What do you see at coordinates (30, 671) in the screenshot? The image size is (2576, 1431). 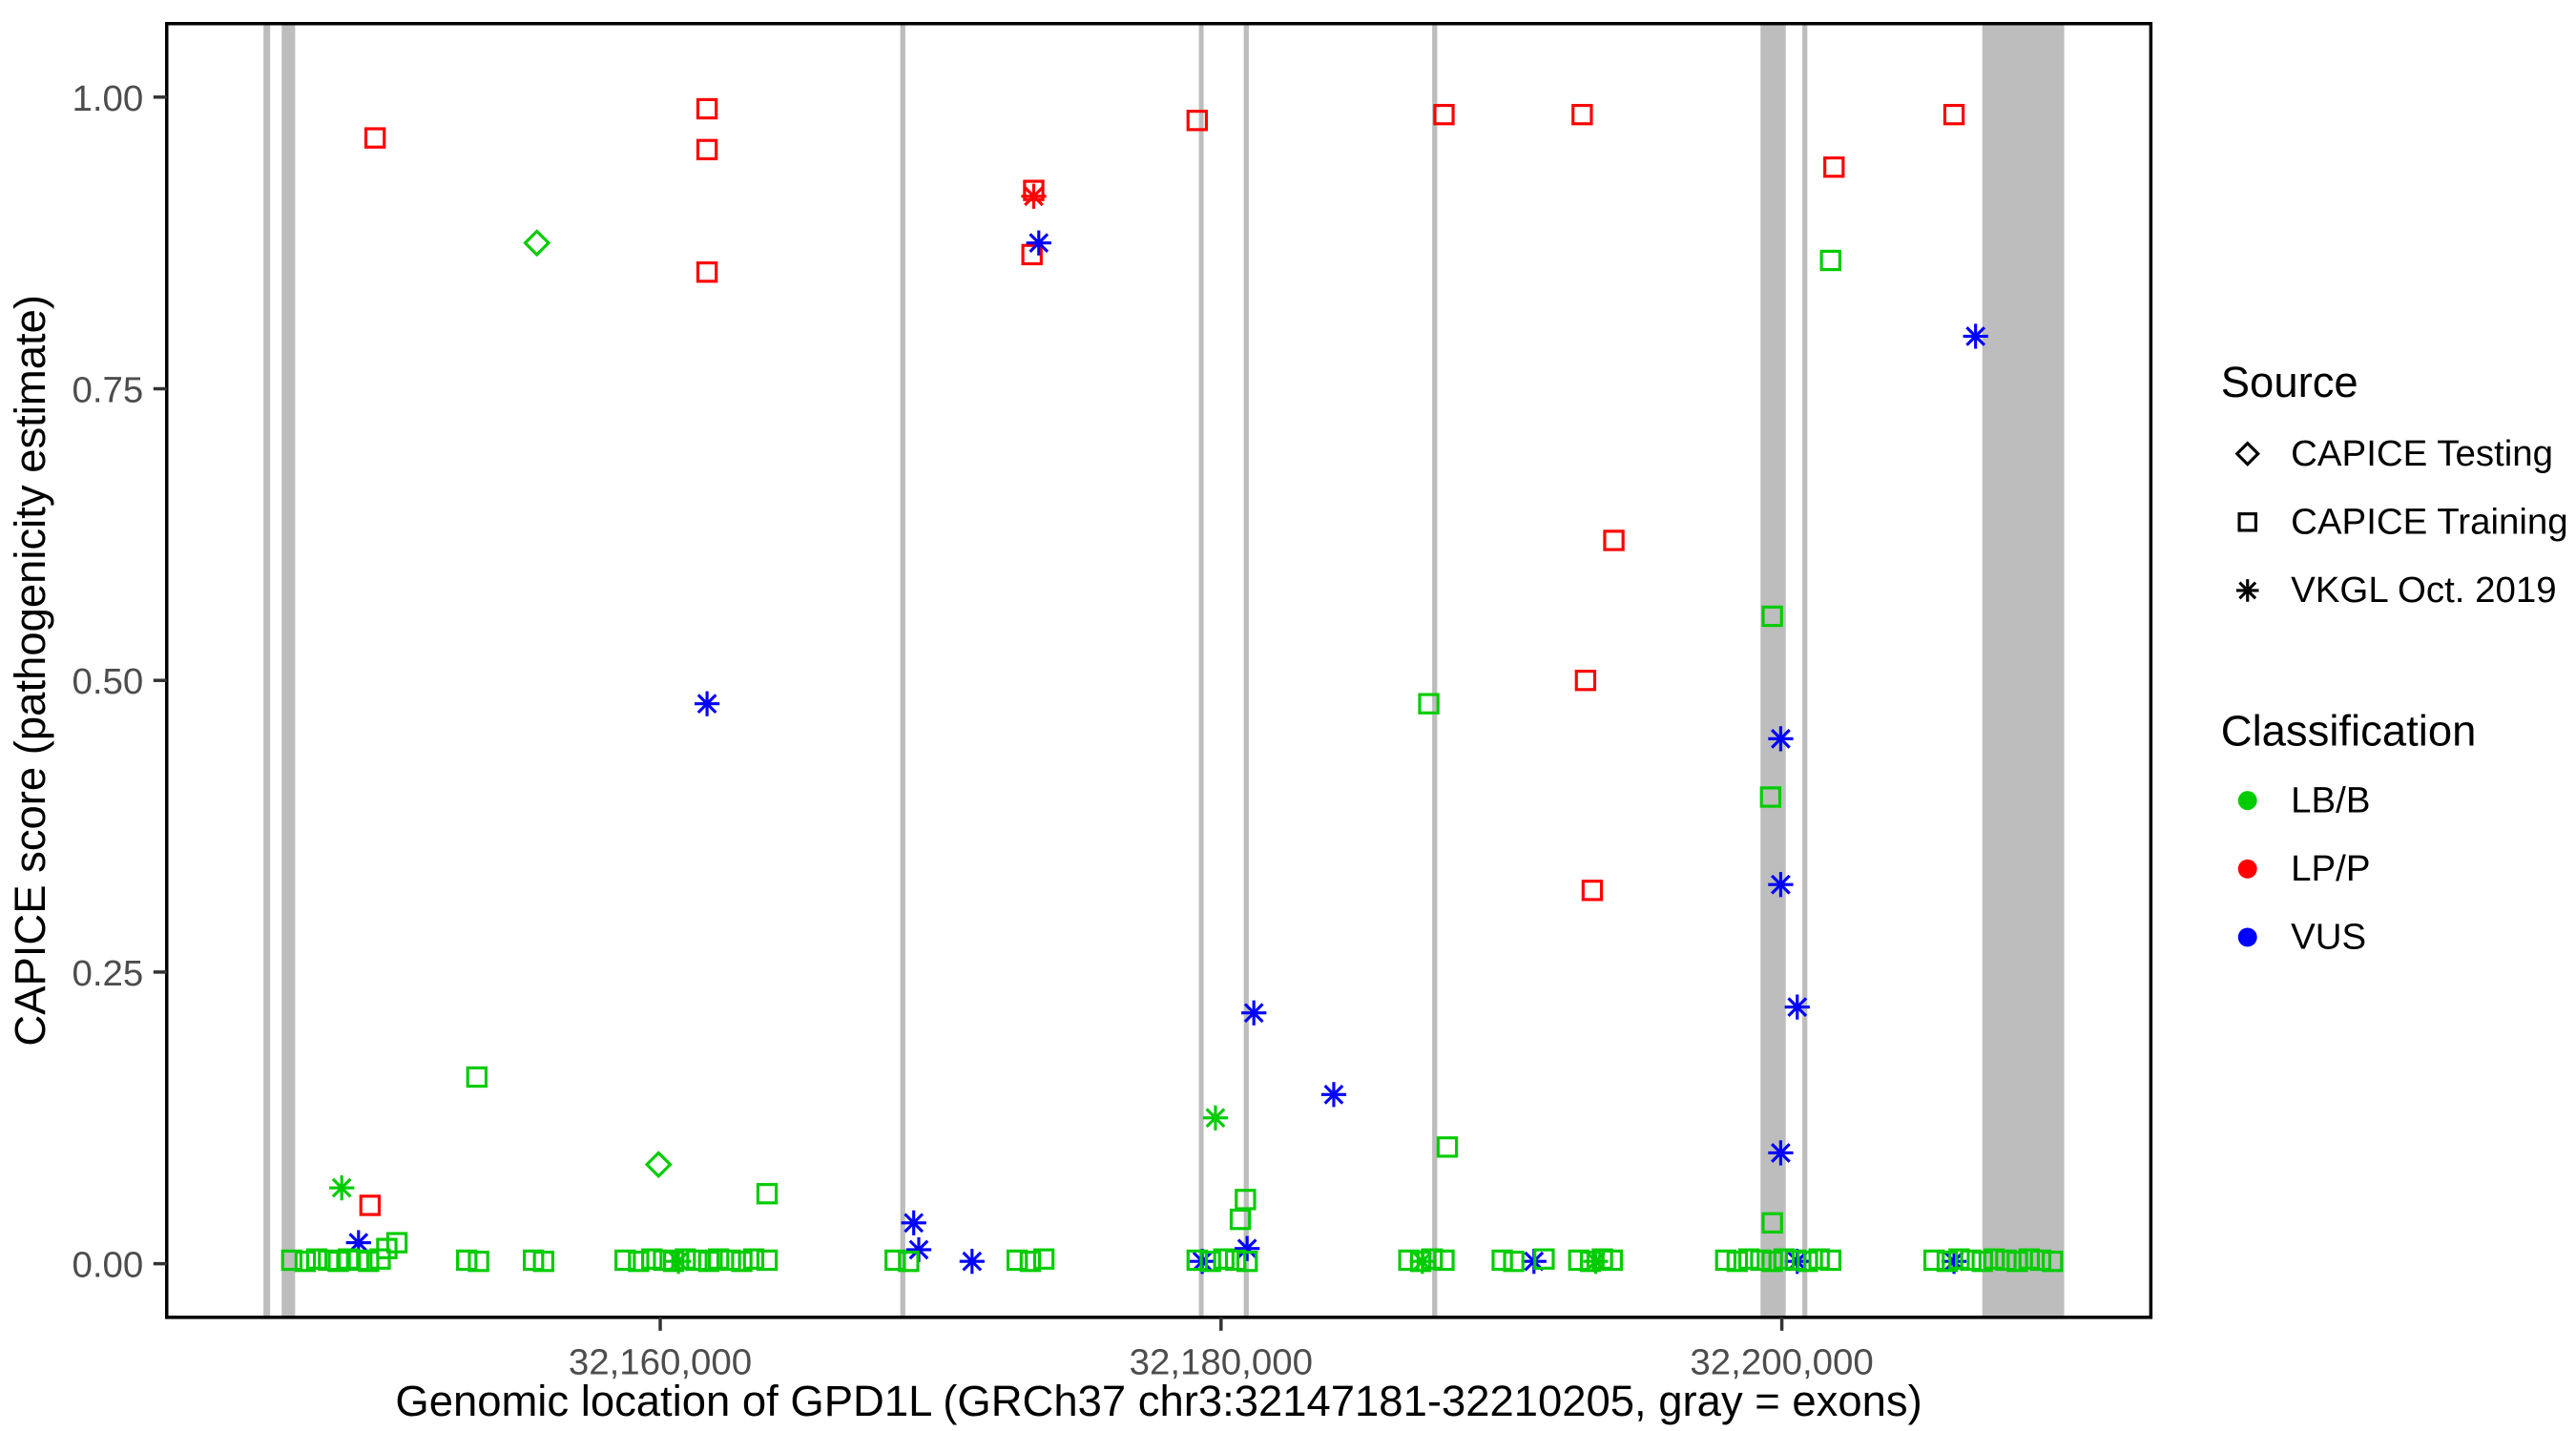 I see `y-axis-title: CAPICE score (pathogenicity estimate)` at bounding box center [30, 671].